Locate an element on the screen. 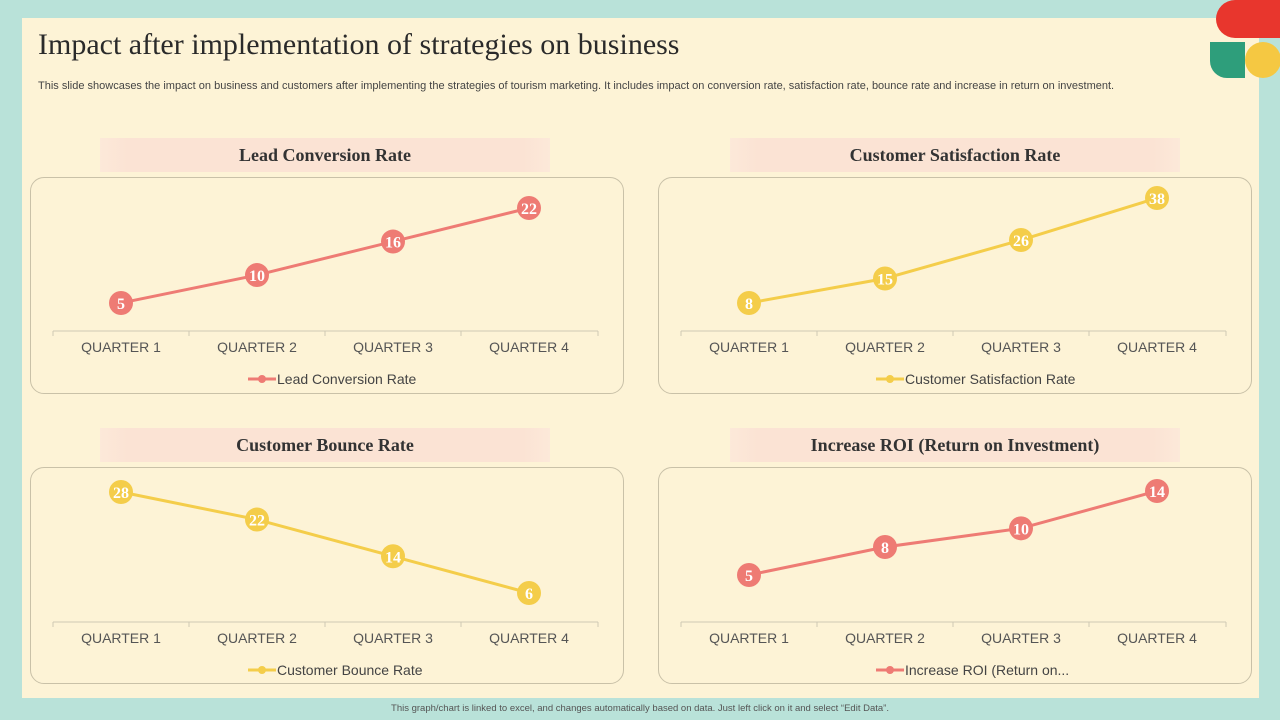 This screenshot has height=720, width=1280. chart-panel-customer-bounce is located at coordinates (327, 575).